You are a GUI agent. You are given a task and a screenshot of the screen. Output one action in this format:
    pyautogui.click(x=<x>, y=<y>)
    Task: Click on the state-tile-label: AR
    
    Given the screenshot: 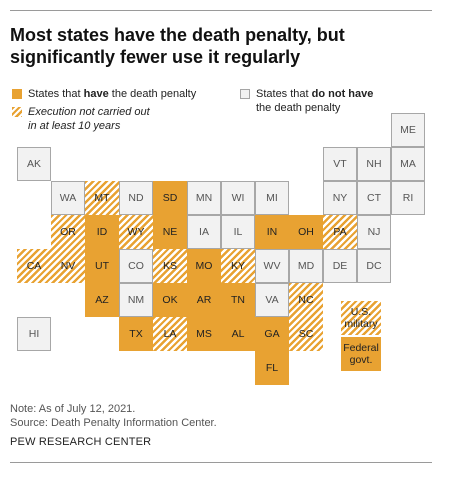 What is the action you would take?
    pyautogui.click(x=204, y=300)
    